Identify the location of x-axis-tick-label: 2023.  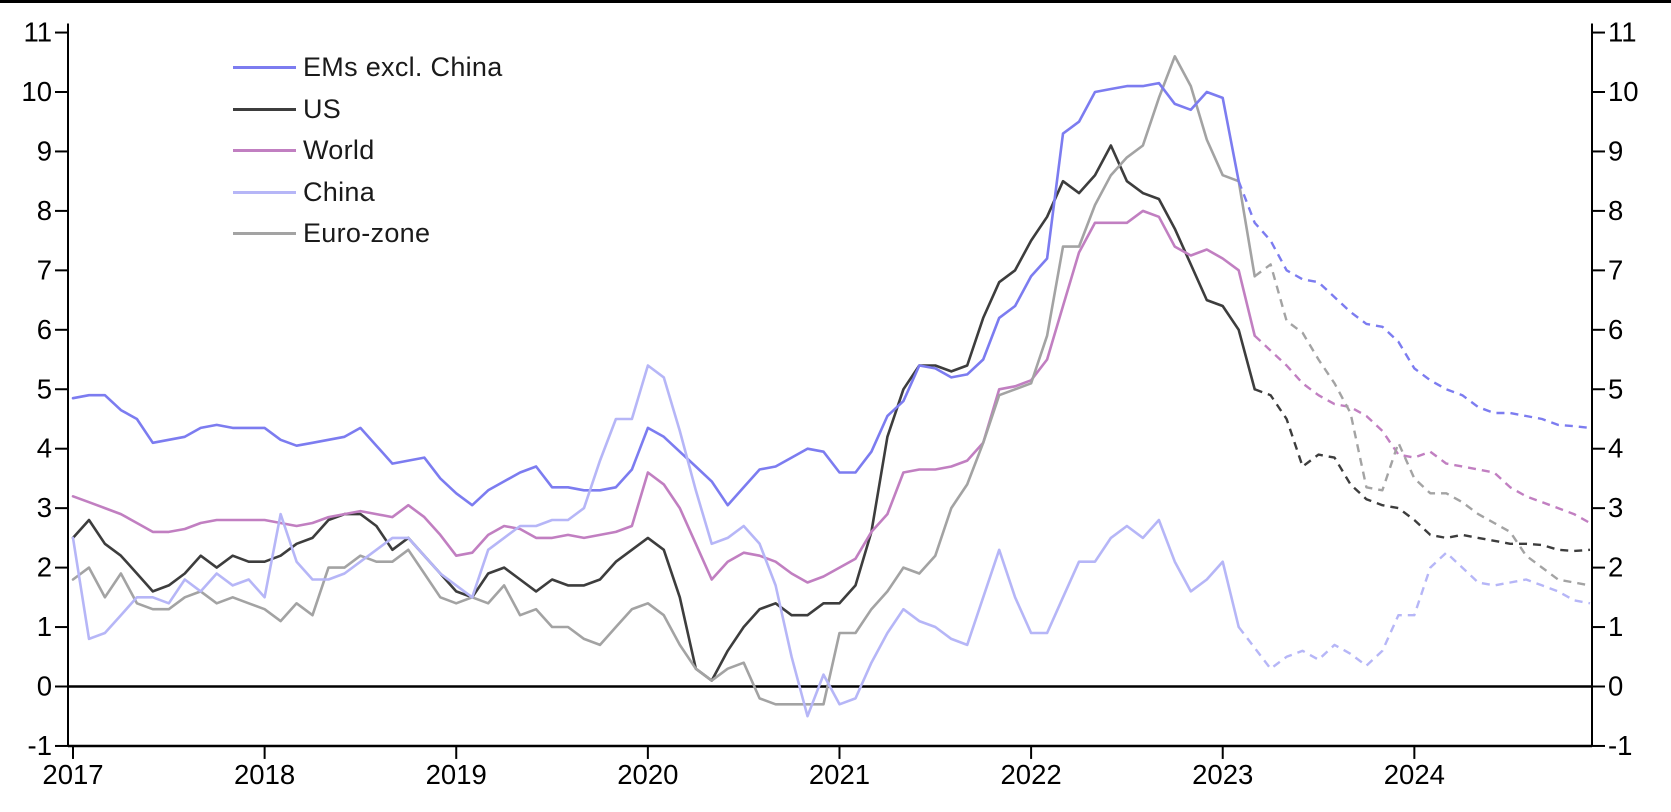
(1222, 774).